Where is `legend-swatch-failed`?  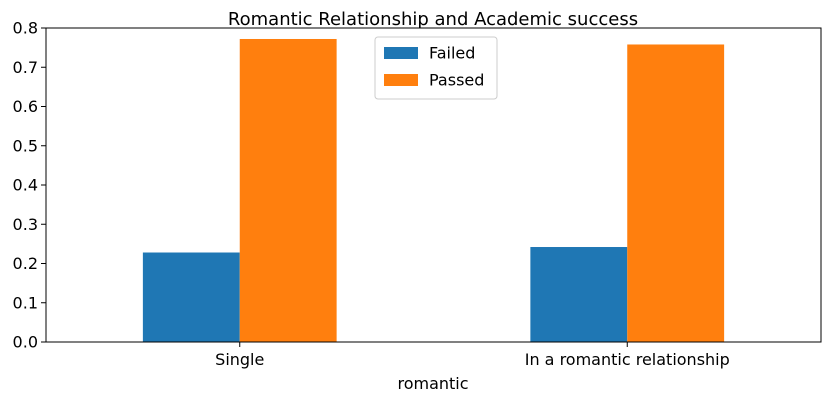
legend-swatch-failed is located at coordinates (401, 53).